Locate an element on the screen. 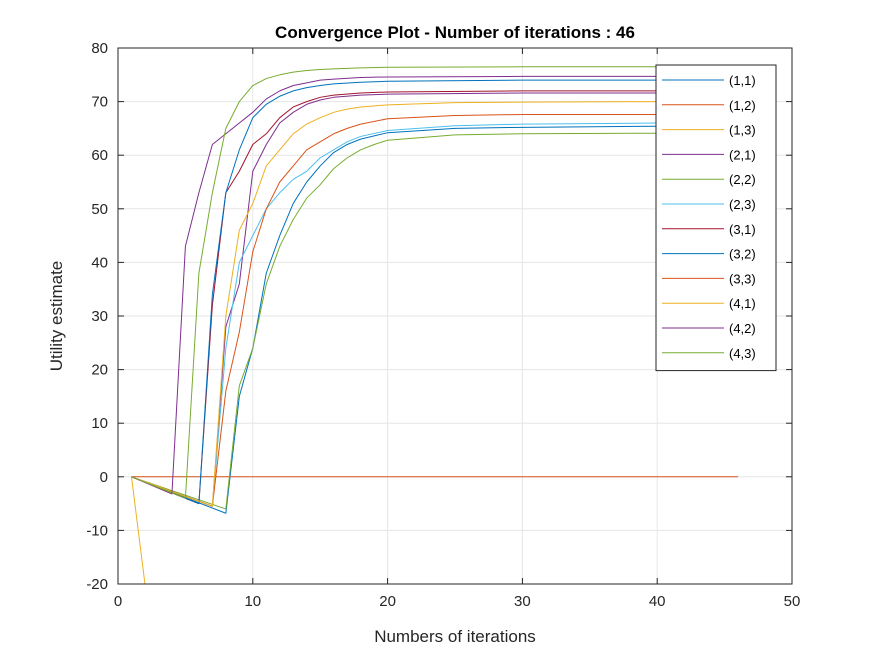 The width and height of the screenshot is (875, 656). x-tick-label: 10 is located at coordinates (252, 601).